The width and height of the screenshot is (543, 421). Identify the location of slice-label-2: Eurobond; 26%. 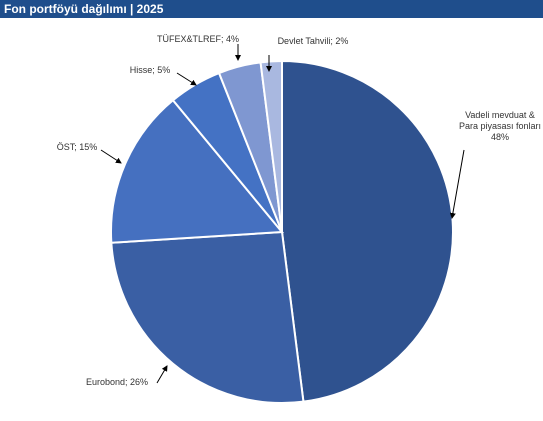
(117, 382).